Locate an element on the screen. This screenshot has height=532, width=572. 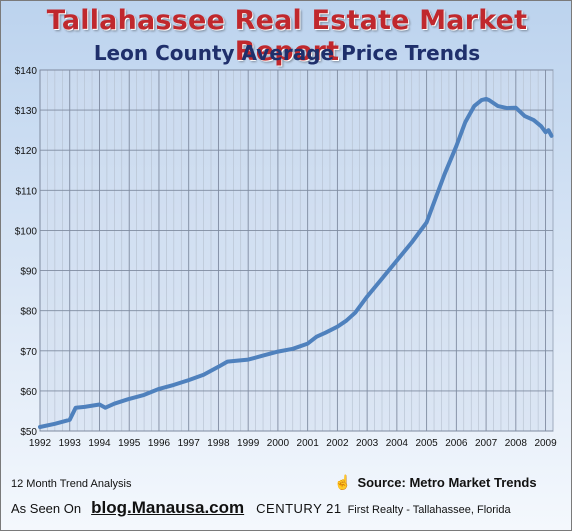
y-tick-label: $130 is located at coordinates (26, 111).